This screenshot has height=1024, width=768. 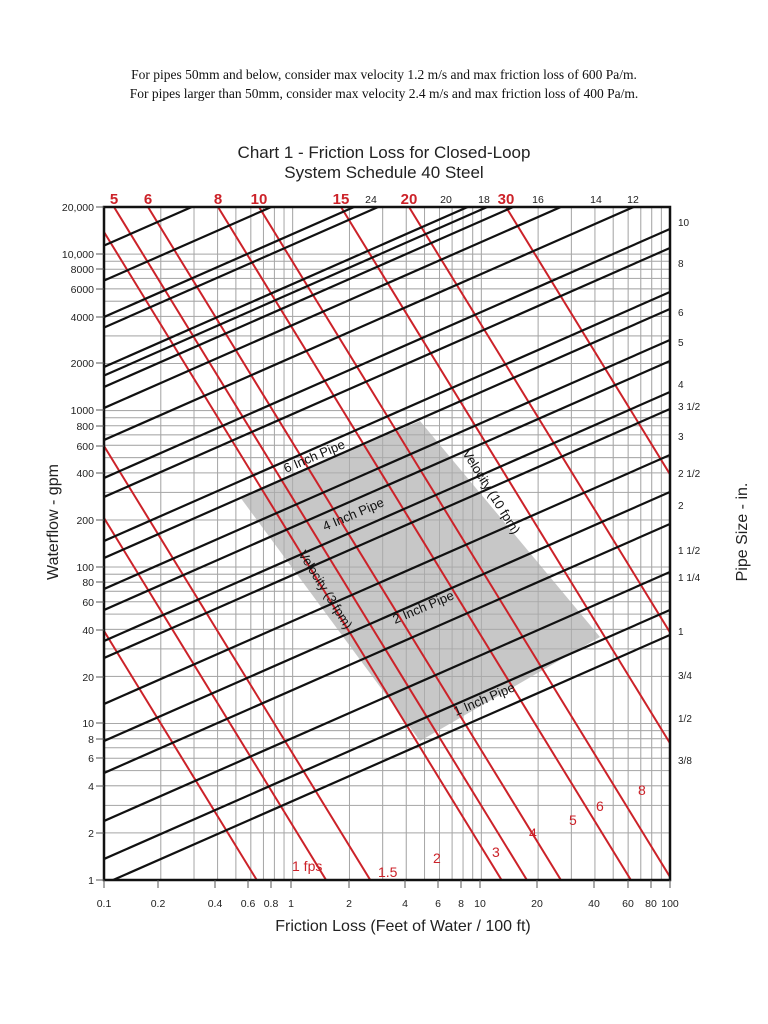 I want to click on x-axis-ticks: 0.1 0.2 0.4 0.6 0.8 1 2 4 6 8 10 20 40 60 80 100, so click(x=388, y=895).